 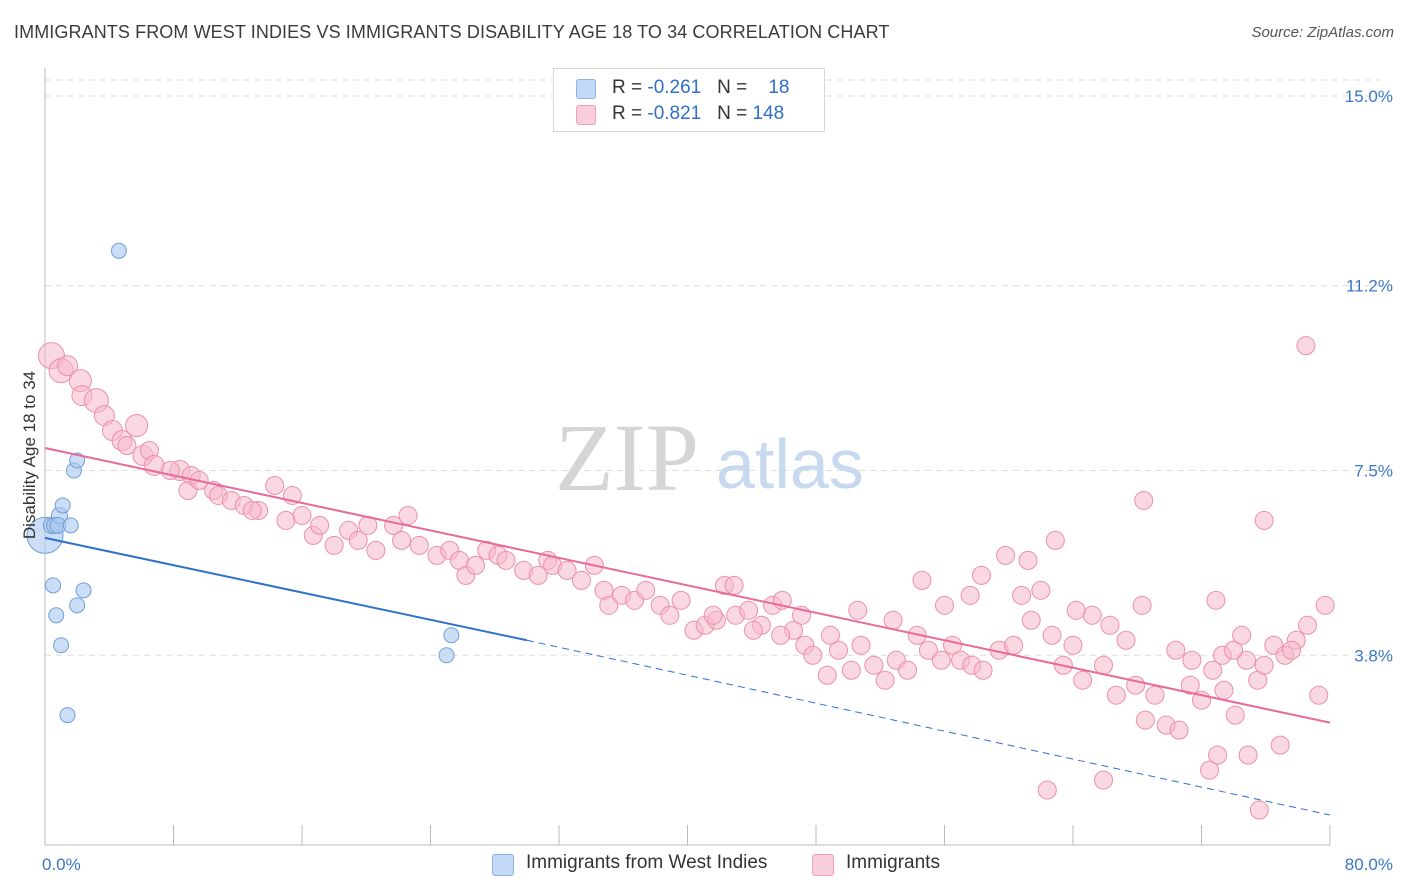 What do you see at coordinates (503, 865) in the screenshot?
I see `bottom-legend-swatch-blue` at bounding box center [503, 865].